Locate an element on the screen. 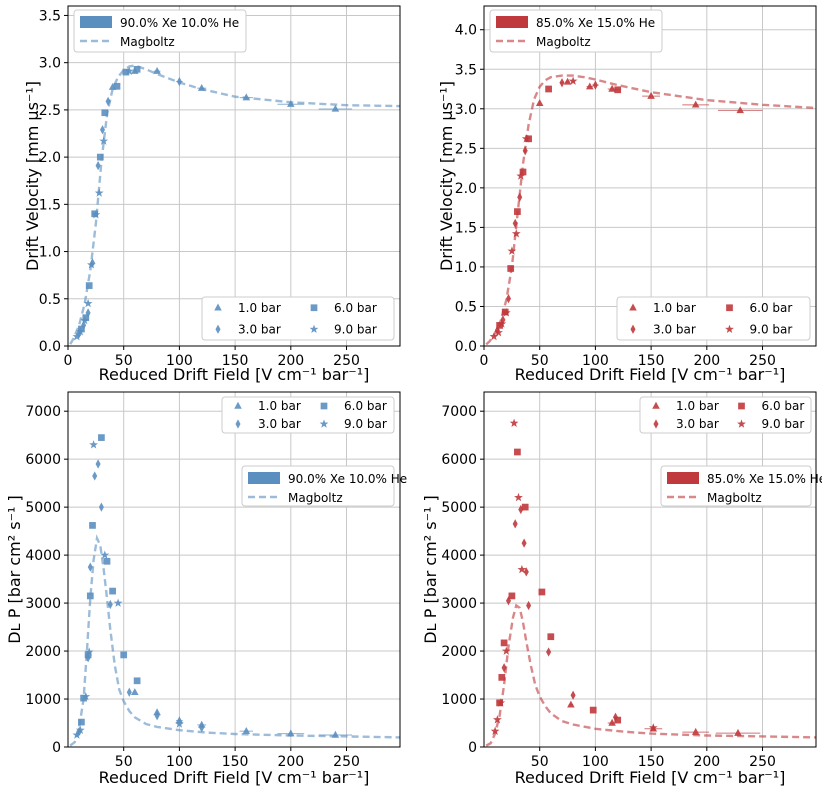 The height and width of the screenshot is (797, 822). legend-magboltz-label: Magboltz is located at coordinates (563, 42).